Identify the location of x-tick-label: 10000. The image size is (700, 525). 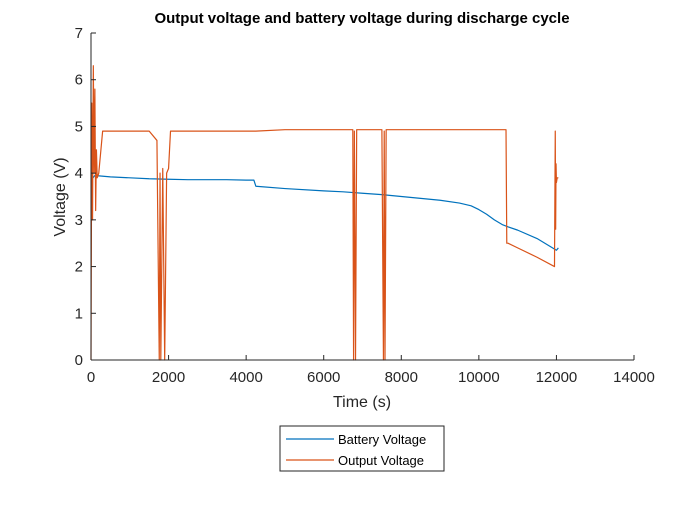
(479, 377).